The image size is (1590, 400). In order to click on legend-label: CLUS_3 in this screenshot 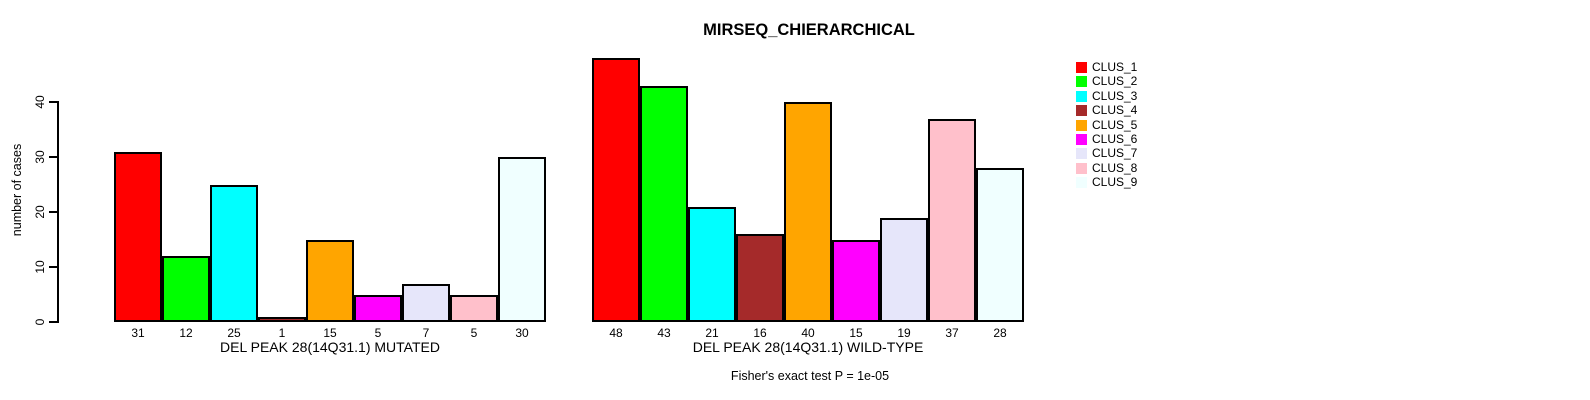, I will do `click(1115, 95)`.